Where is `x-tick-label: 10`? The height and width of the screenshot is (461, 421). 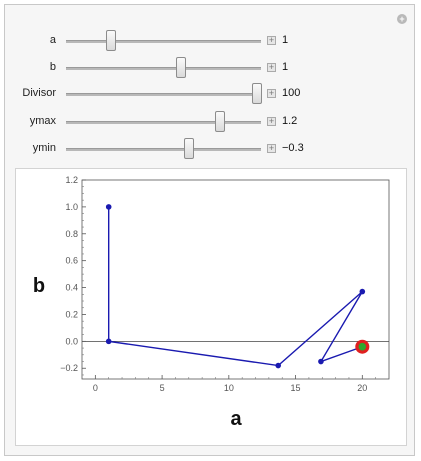
x-tick-label: 10 is located at coordinates (229, 388).